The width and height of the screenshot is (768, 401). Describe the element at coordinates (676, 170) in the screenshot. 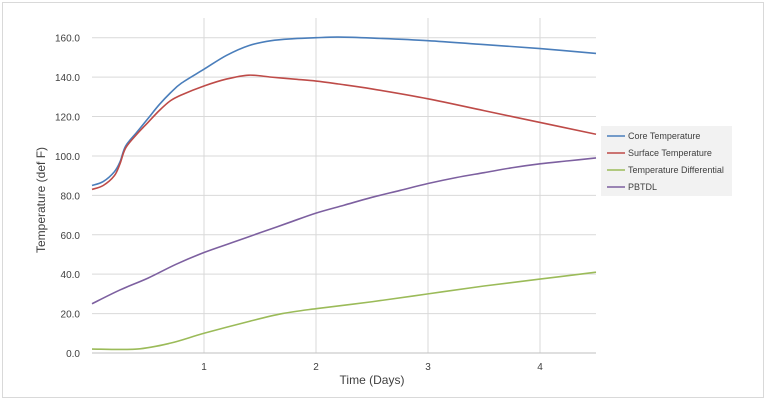

I see `legend-label-temperature-differential: Temperature Differential` at that location.